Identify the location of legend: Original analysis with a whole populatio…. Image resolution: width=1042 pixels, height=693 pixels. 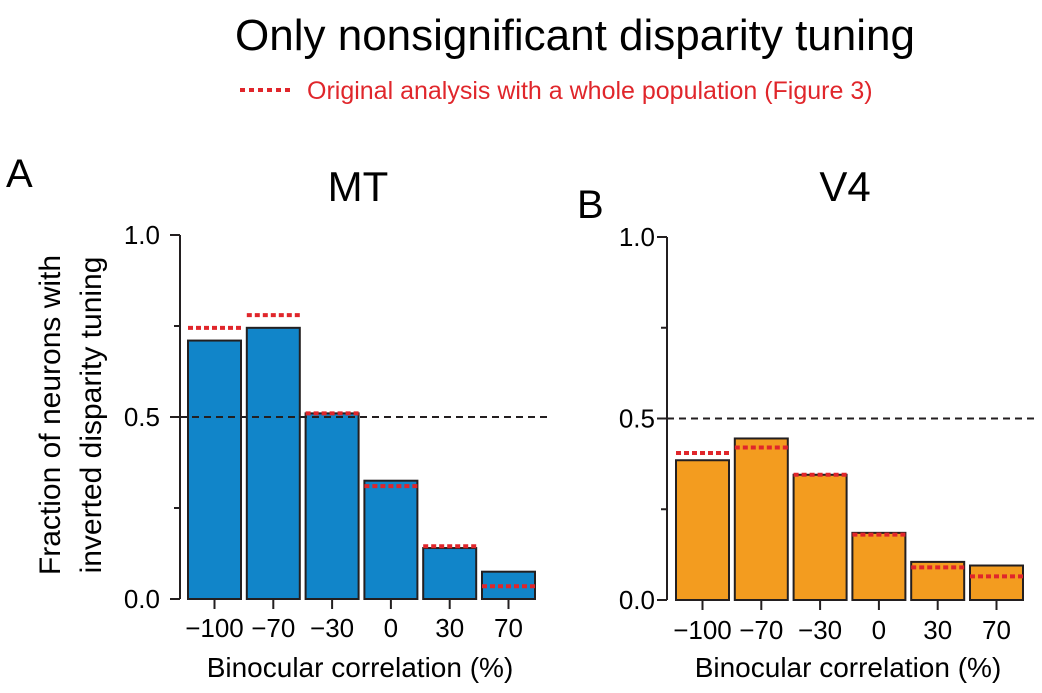
(556, 91).